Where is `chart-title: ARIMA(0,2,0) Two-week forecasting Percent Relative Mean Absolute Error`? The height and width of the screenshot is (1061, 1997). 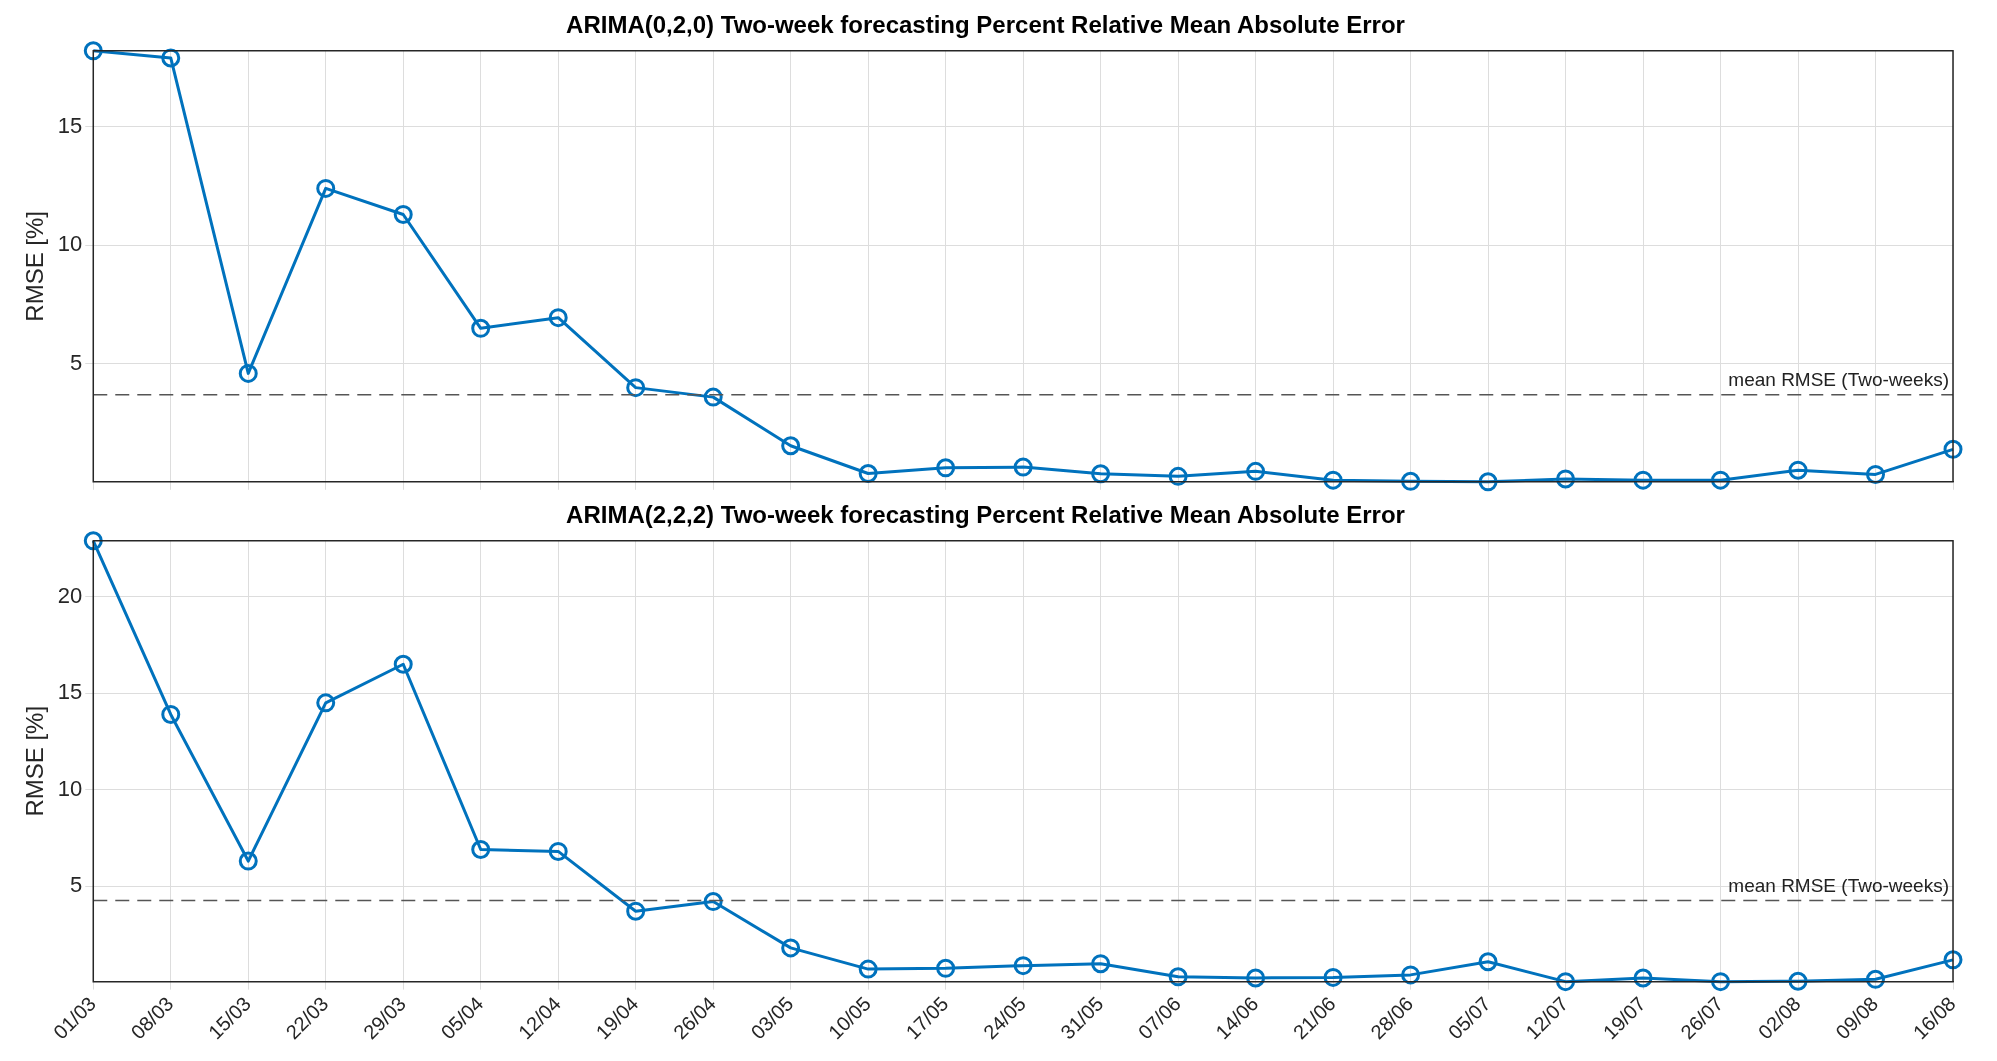
chart-title: ARIMA(0,2,0) Two-week forecasting Percent Relative Mean Absolute Error is located at coordinates (985, 25).